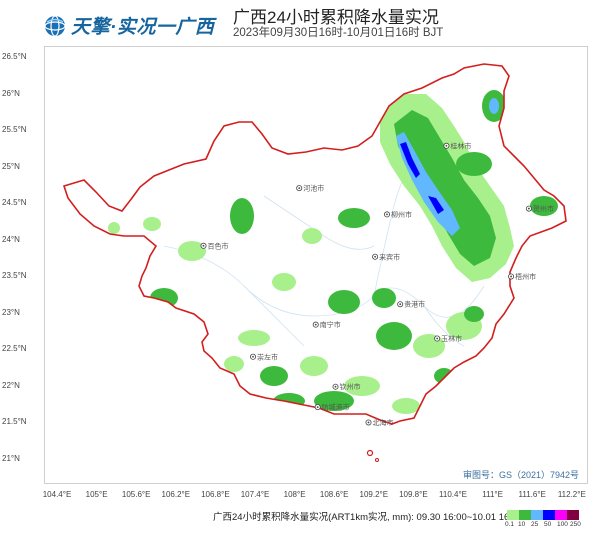  Describe the element at coordinates (11, 93) in the screenshot. I see `latitude-label: 26°N` at that location.